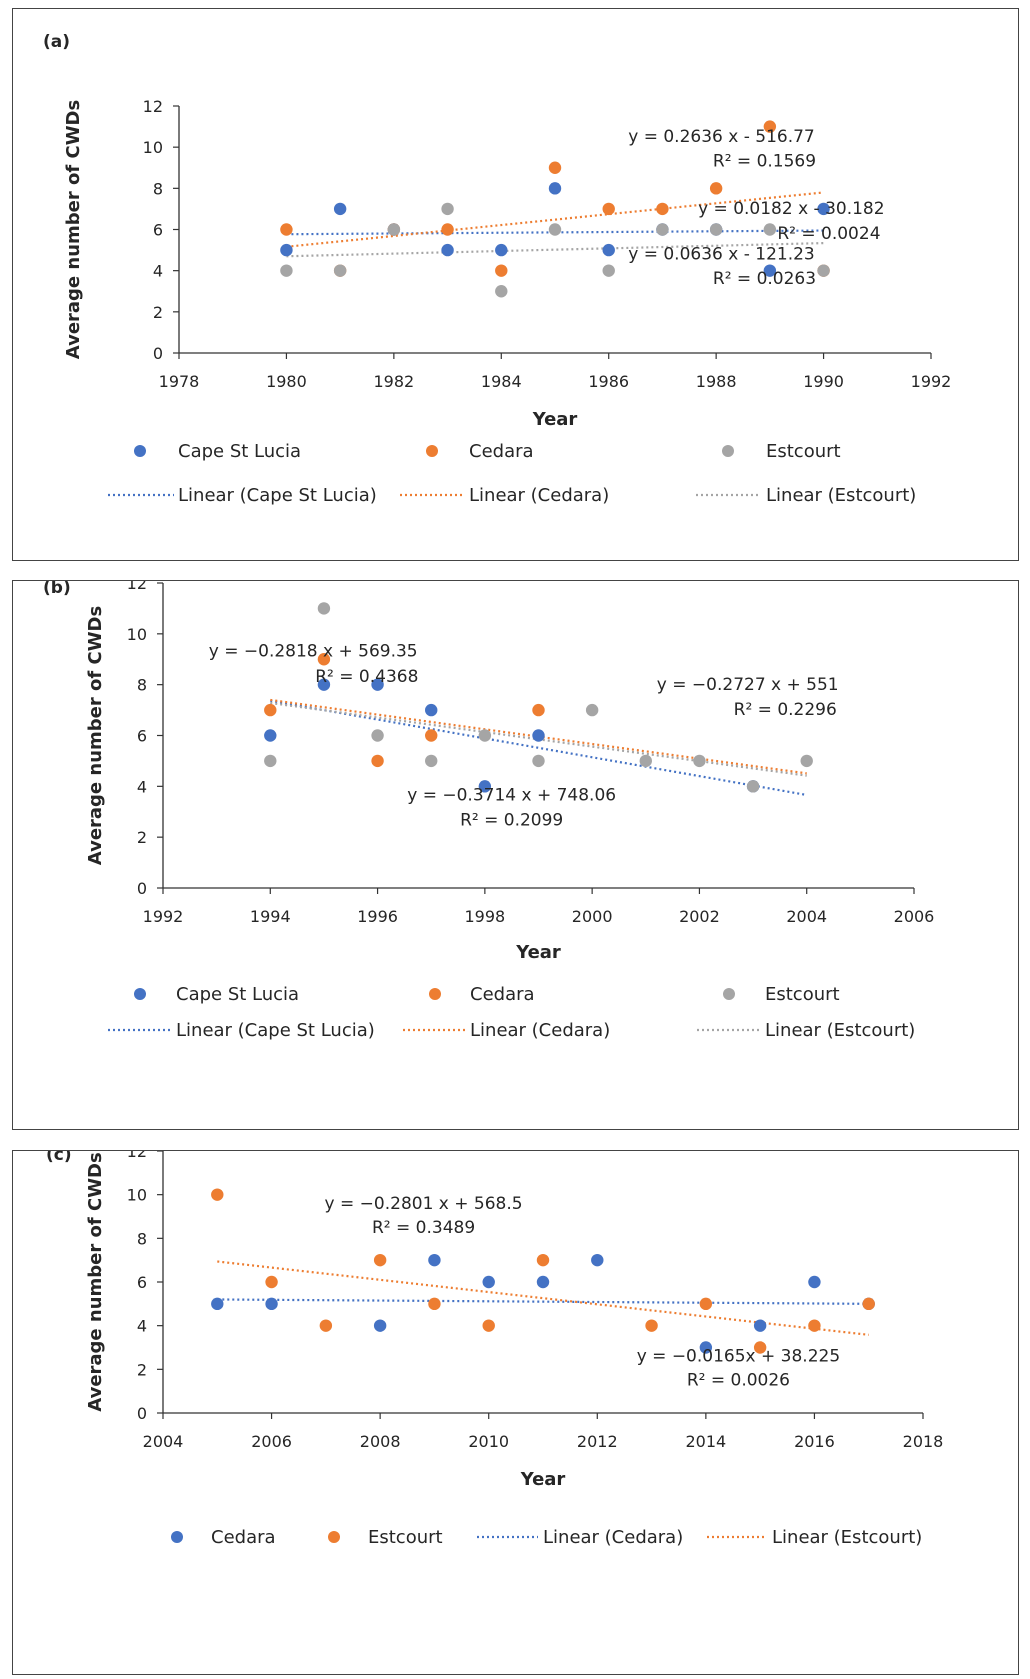  I want to click on legend-trend-label: Linear (Cape St Lucia), so click(275, 1030).